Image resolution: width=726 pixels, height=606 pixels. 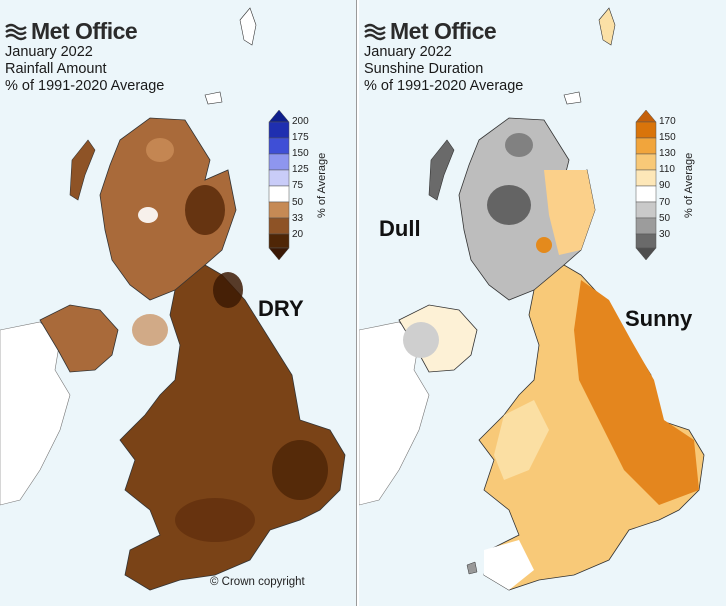 I want to click on legend-tick: 125, so click(x=300, y=169).